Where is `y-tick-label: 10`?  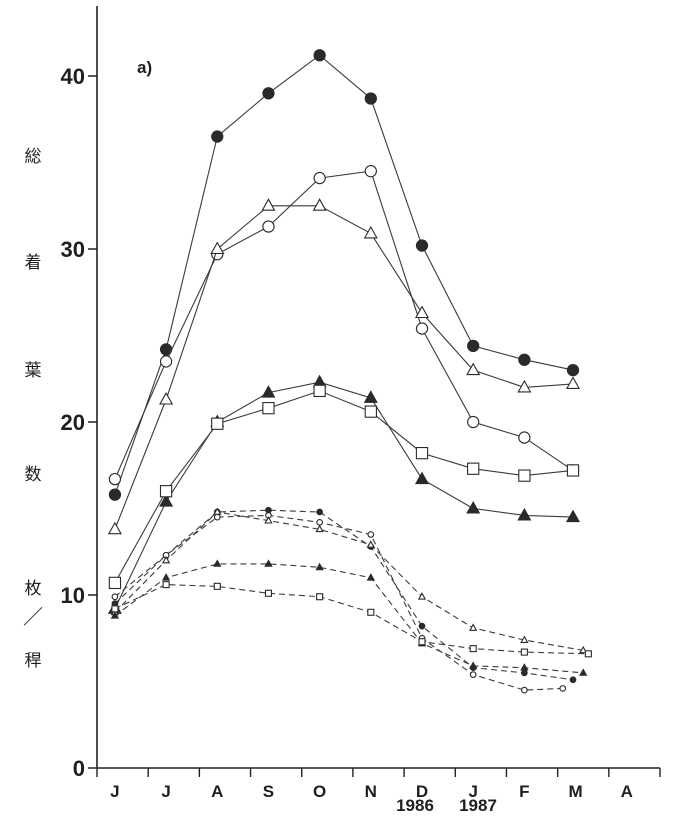
y-tick-label: 10 is located at coordinates (73, 595).